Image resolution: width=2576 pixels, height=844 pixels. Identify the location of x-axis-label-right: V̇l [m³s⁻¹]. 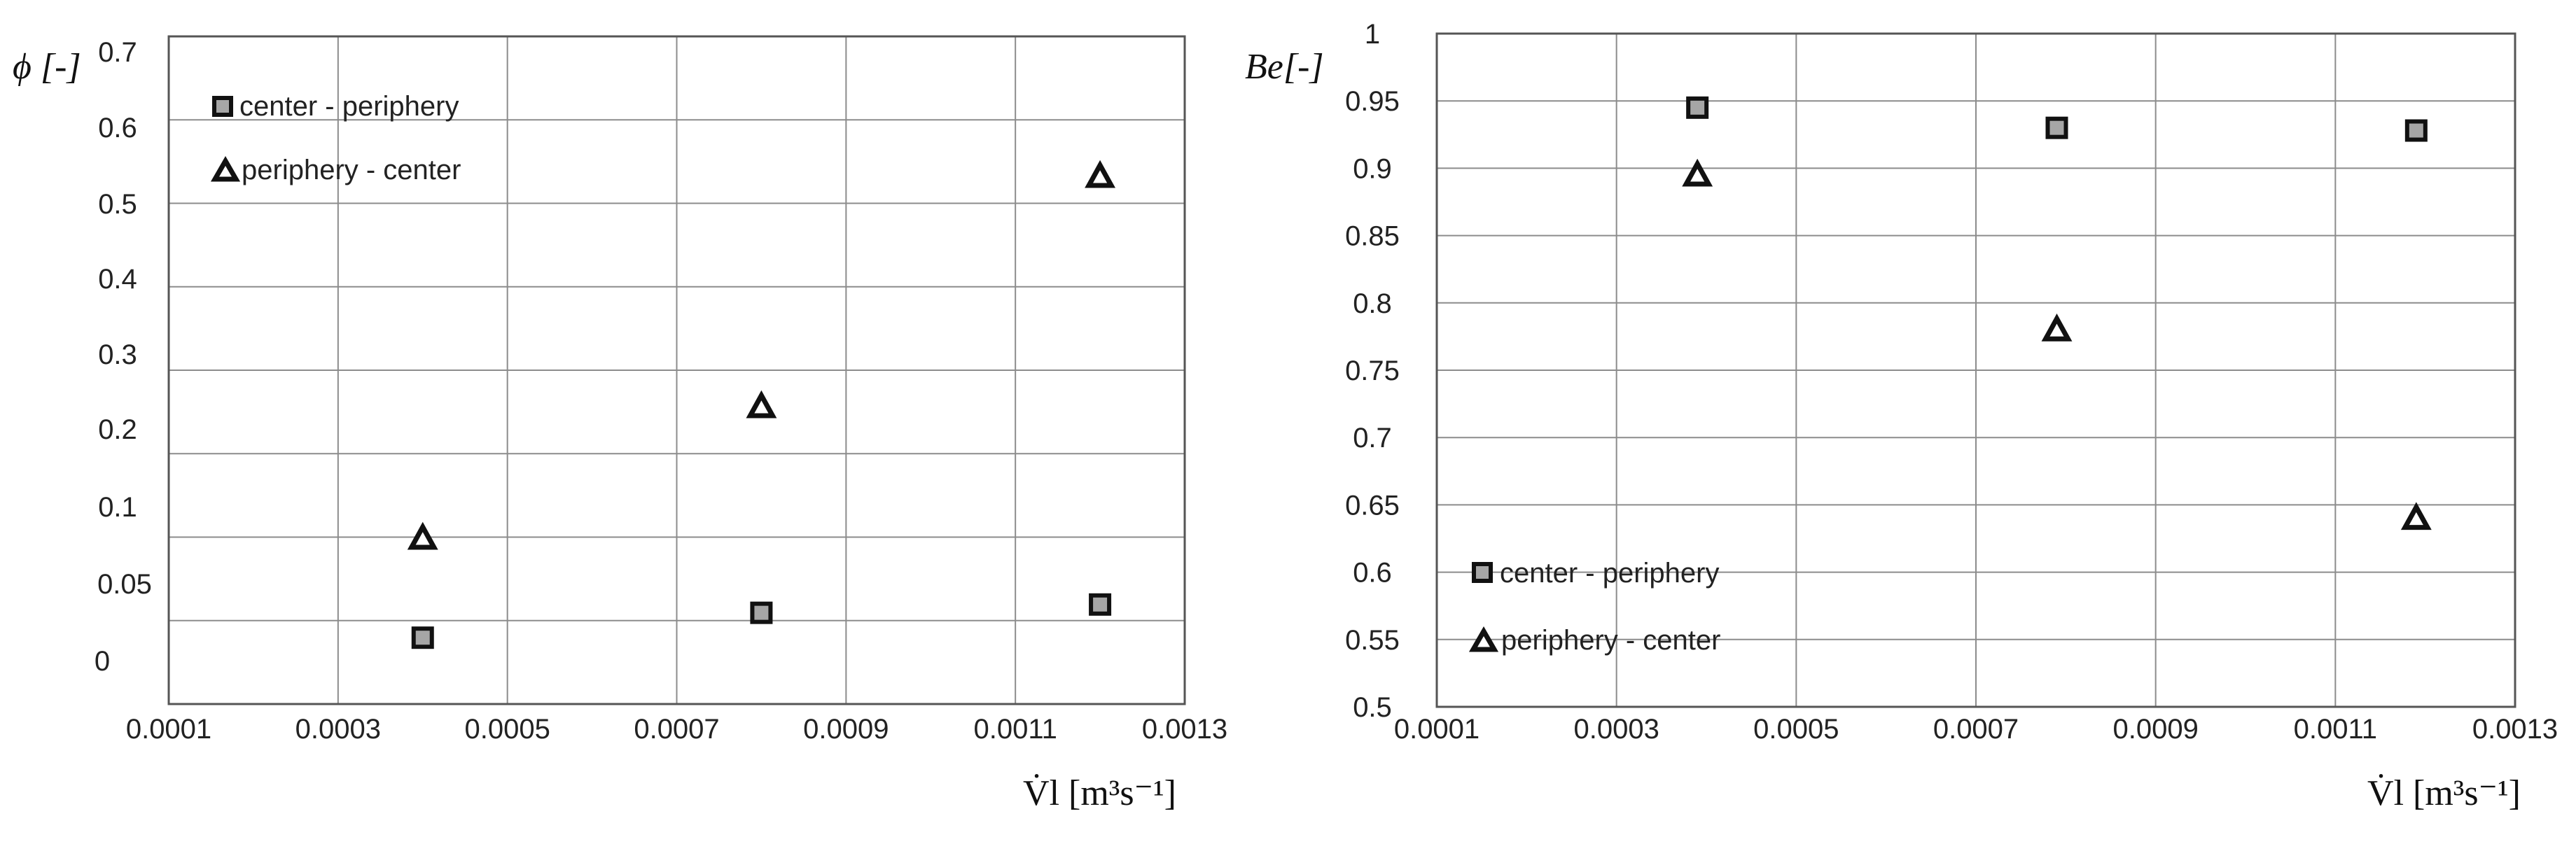
(2444, 793).